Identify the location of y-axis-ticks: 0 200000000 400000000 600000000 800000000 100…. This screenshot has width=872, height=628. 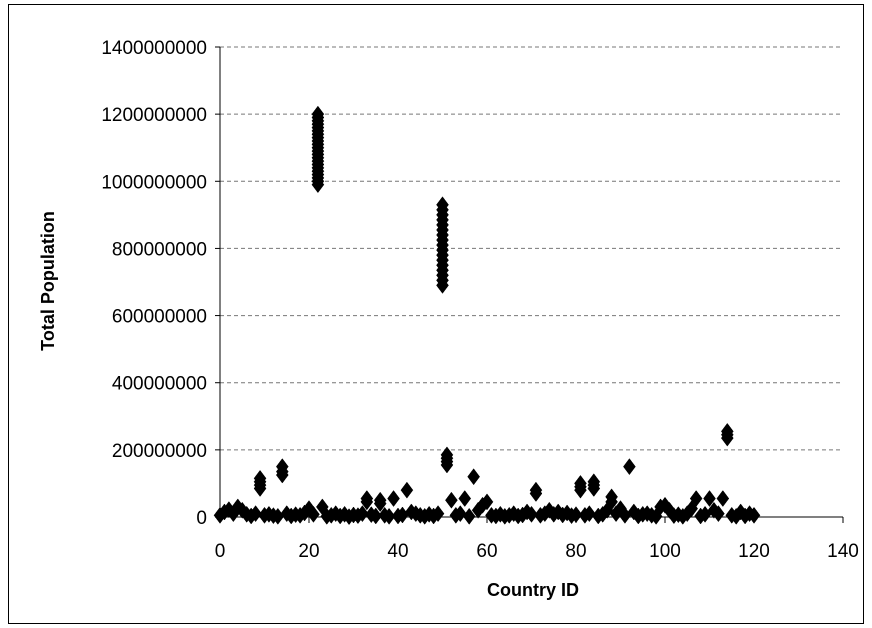
(160, 283).